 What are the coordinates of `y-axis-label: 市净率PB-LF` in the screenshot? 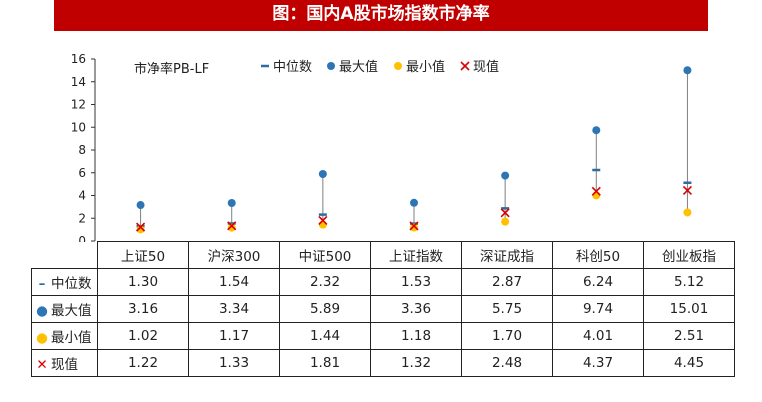 It's located at (171, 69).